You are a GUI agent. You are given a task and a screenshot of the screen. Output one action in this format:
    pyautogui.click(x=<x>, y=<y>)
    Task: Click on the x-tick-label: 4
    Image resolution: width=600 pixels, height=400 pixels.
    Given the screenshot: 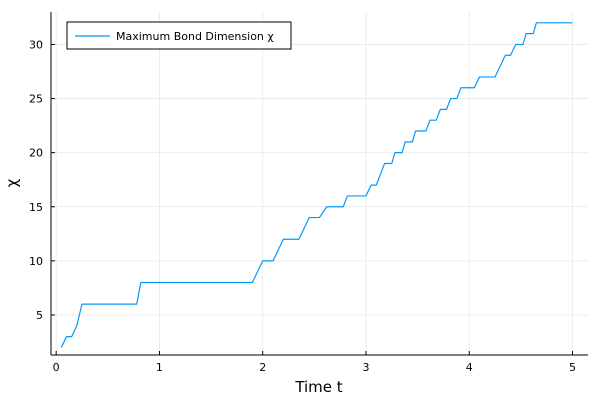 What is the action you would take?
    pyautogui.click(x=469, y=367)
    